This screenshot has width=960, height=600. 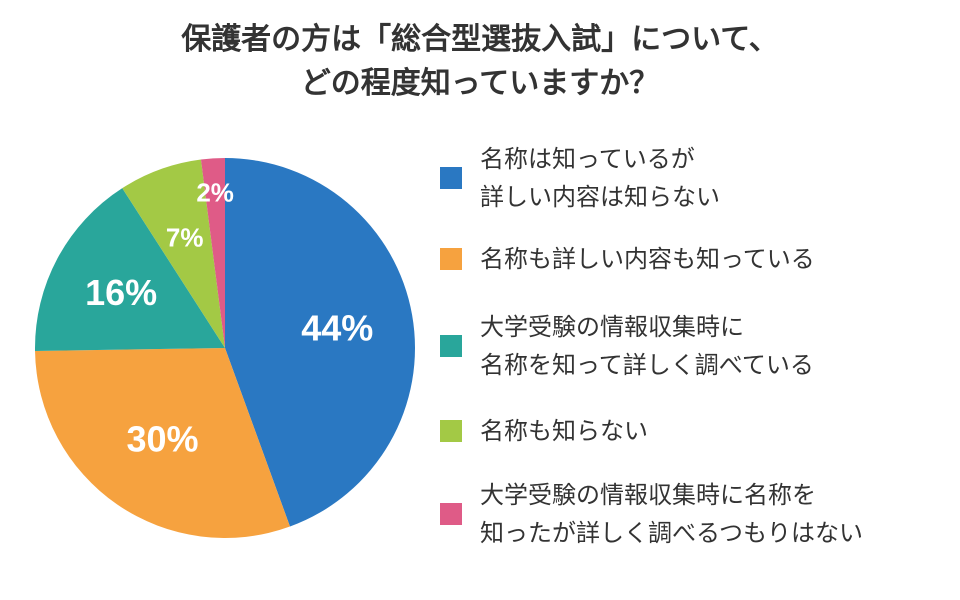 I want to click on legend-item-2: 名称も詳しい内容も知っている, so click(x=627, y=259).